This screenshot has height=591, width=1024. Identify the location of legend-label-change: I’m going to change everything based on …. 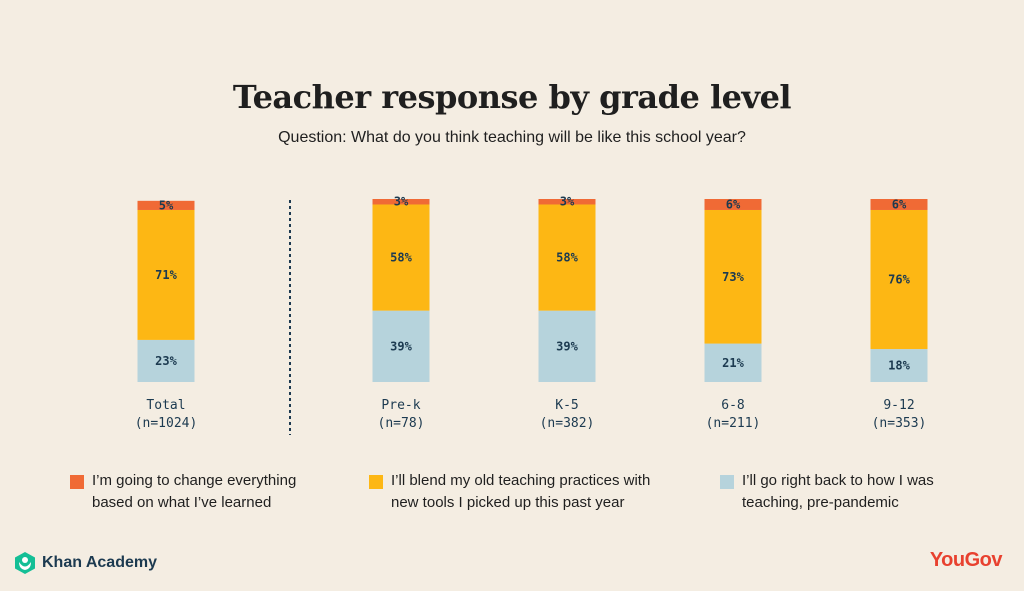
(194, 491).